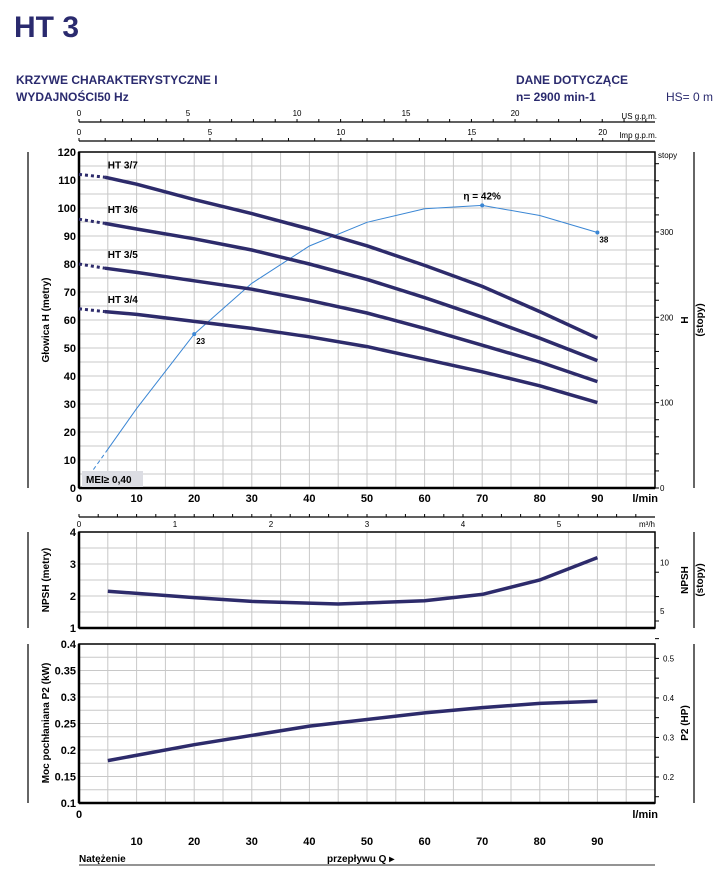 The width and height of the screenshot is (720, 876). What do you see at coordinates (540, 499) in the screenshot?
I see `x-tick-label: 80` at bounding box center [540, 499].